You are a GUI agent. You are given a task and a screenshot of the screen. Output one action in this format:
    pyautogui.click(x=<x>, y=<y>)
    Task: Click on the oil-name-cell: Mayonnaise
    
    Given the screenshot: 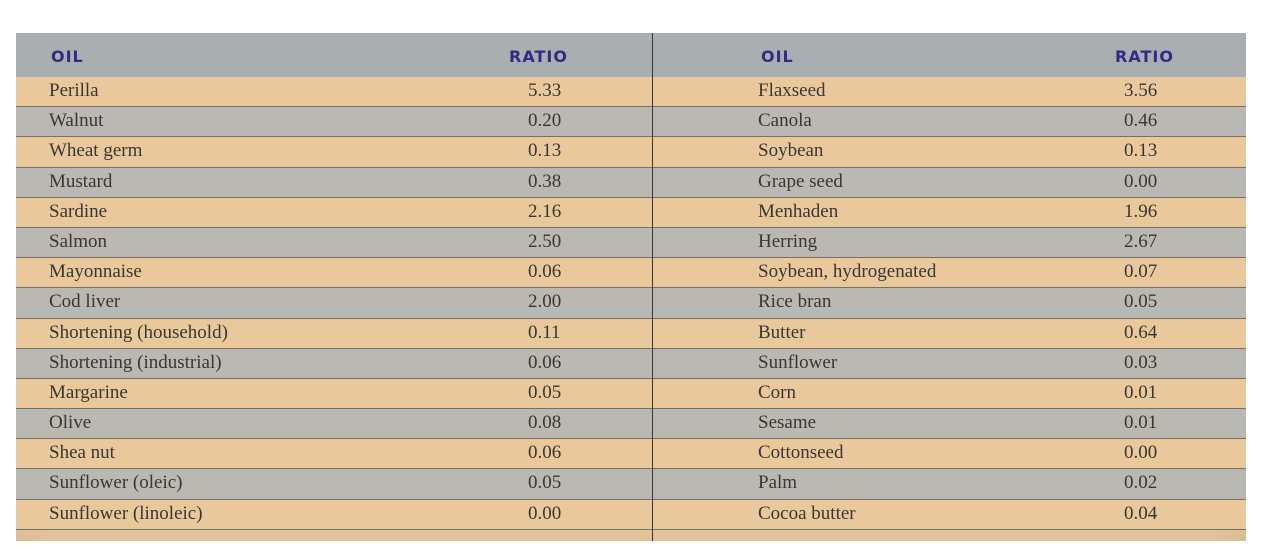 What is the action you would take?
    pyautogui.click(x=95, y=272)
    